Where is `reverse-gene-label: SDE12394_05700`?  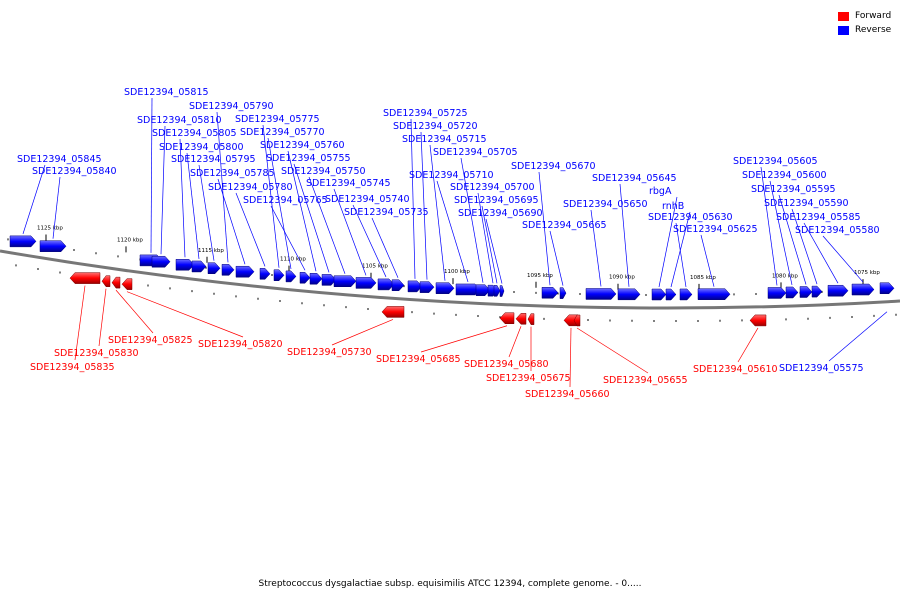 reverse-gene-label: SDE12394_05700 is located at coordinates (492, 187).